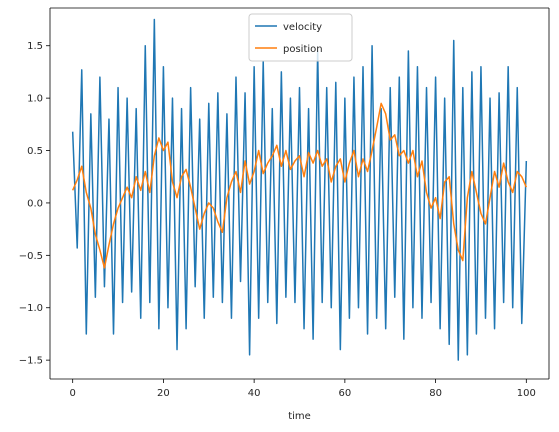  What do you see at coordinates (435, 393) in the screenshot?
I see `x-tick-label: 80` at bounding box center [435, 393].